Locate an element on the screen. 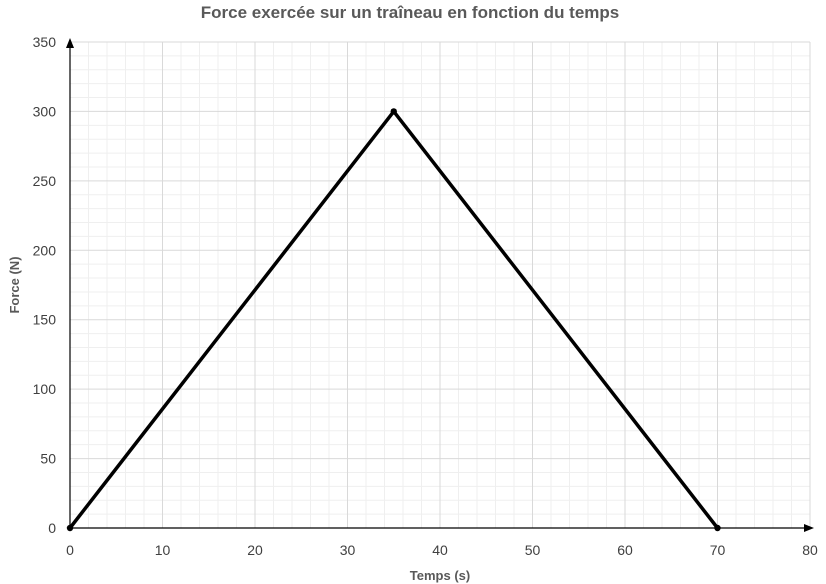 The image size is (826, 584). x-tick-label: 80 is located at coordinates (810, 550).